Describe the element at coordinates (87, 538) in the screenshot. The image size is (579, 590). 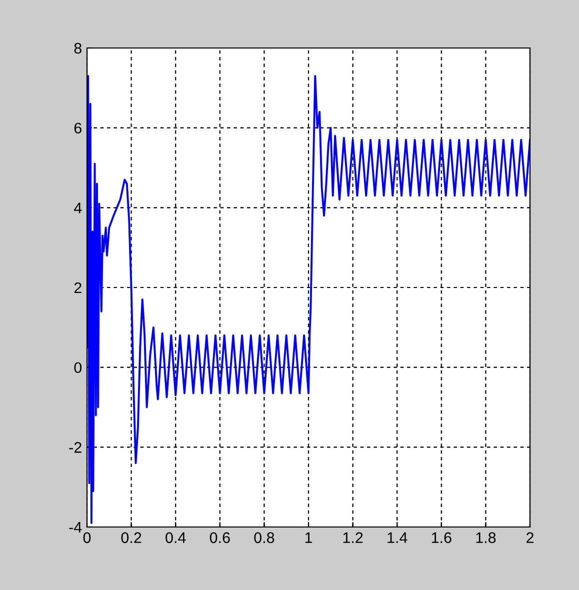
I see `x-tick-label: 0` at that location.